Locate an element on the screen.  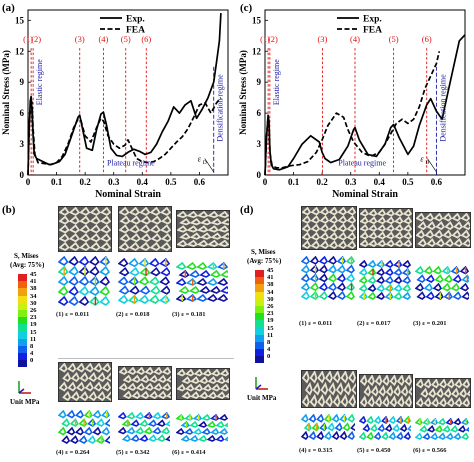
strain-caption: (5) ε = 0.450 is located at coordinates (374, 450).